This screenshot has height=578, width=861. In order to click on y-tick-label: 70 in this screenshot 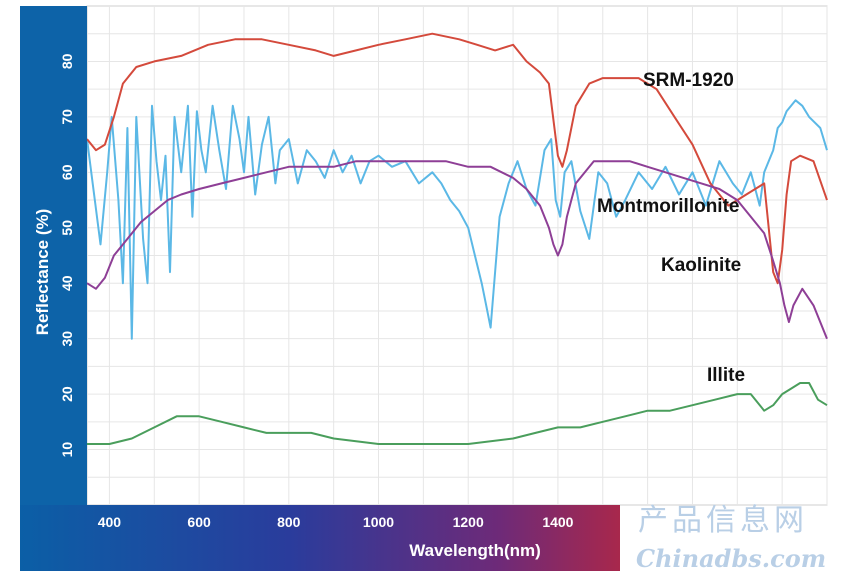, I will do `click(67, 117)`.